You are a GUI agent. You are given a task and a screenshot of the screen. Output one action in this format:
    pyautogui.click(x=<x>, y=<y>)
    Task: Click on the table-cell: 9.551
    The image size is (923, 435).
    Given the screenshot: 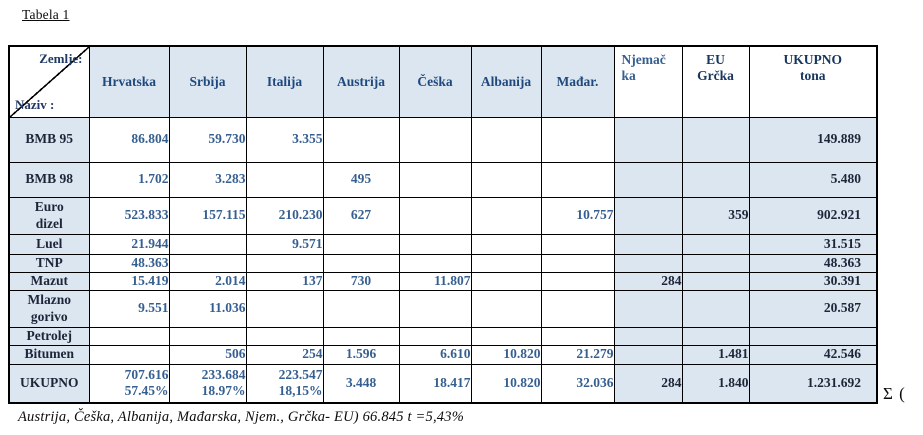 What is the action you would take?
    pyautogui.click(x=129, y=308)
    